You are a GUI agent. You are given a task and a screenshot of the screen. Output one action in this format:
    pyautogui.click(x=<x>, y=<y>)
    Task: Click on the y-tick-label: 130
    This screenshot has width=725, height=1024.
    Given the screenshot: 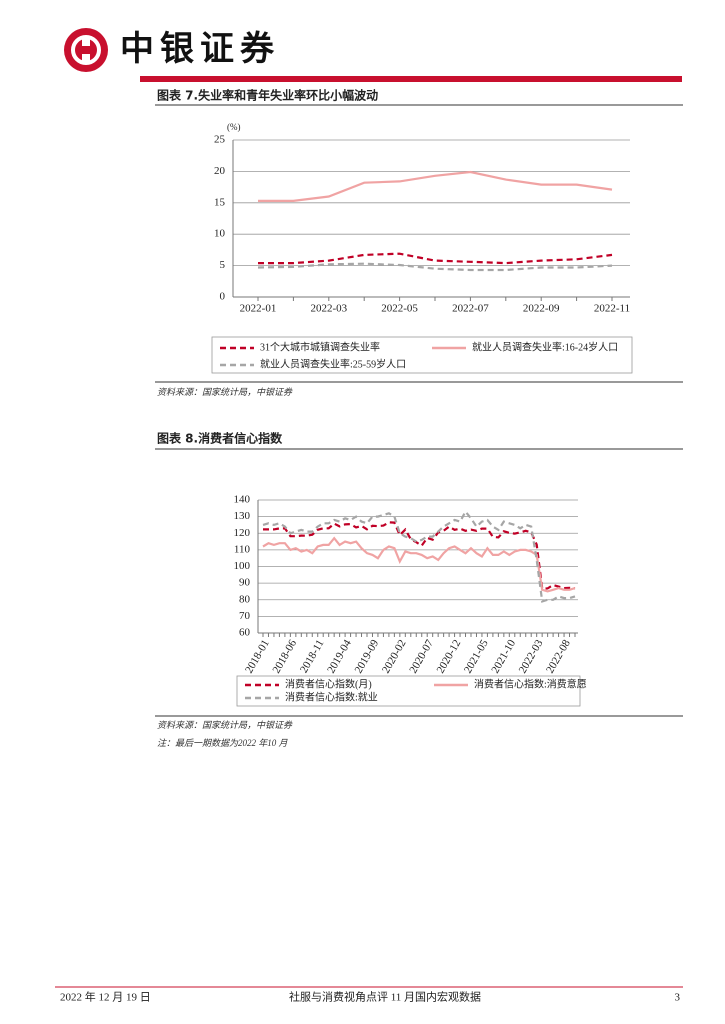 What is the action you would take?
    pyautogui.click(x=242, y=516)
    